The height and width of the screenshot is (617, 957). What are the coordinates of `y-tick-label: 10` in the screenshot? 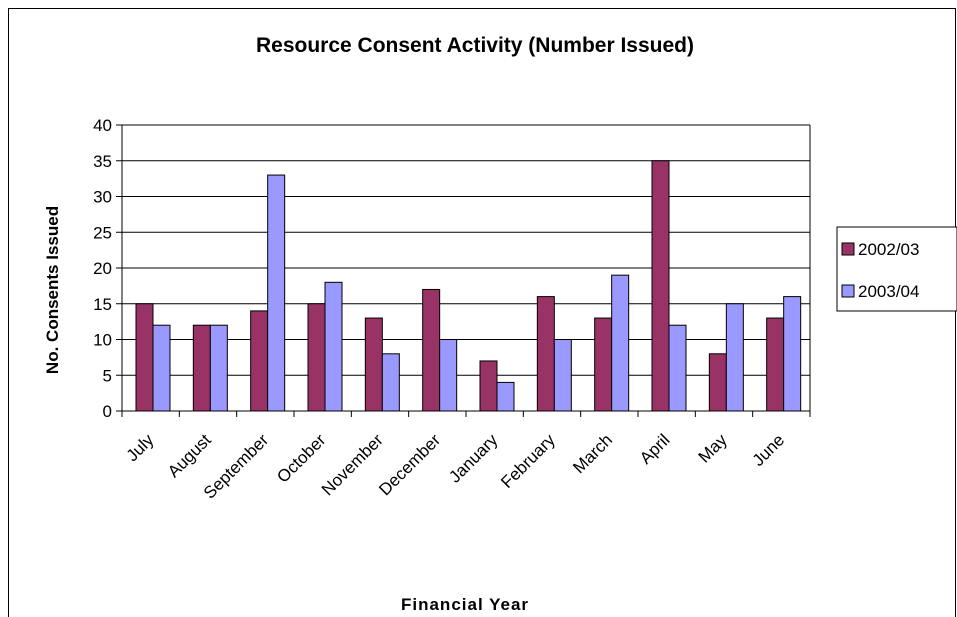 It's located at (102, 340).